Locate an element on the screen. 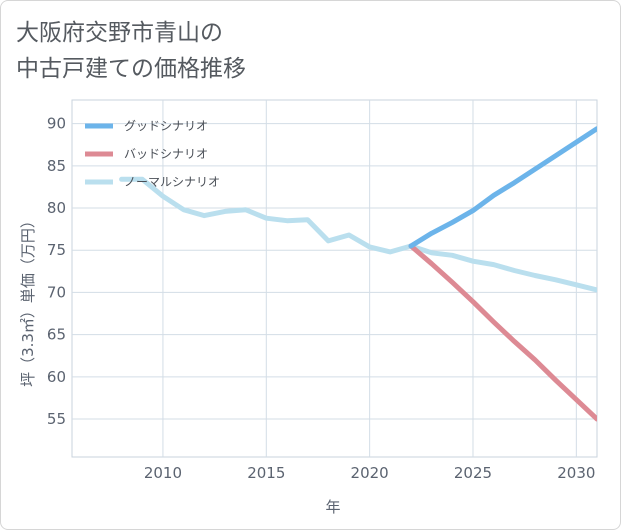 The width and height of the screenshot is (621, 530). legend-label-0: グッドシナリオ is located at coordinates (166, 126).